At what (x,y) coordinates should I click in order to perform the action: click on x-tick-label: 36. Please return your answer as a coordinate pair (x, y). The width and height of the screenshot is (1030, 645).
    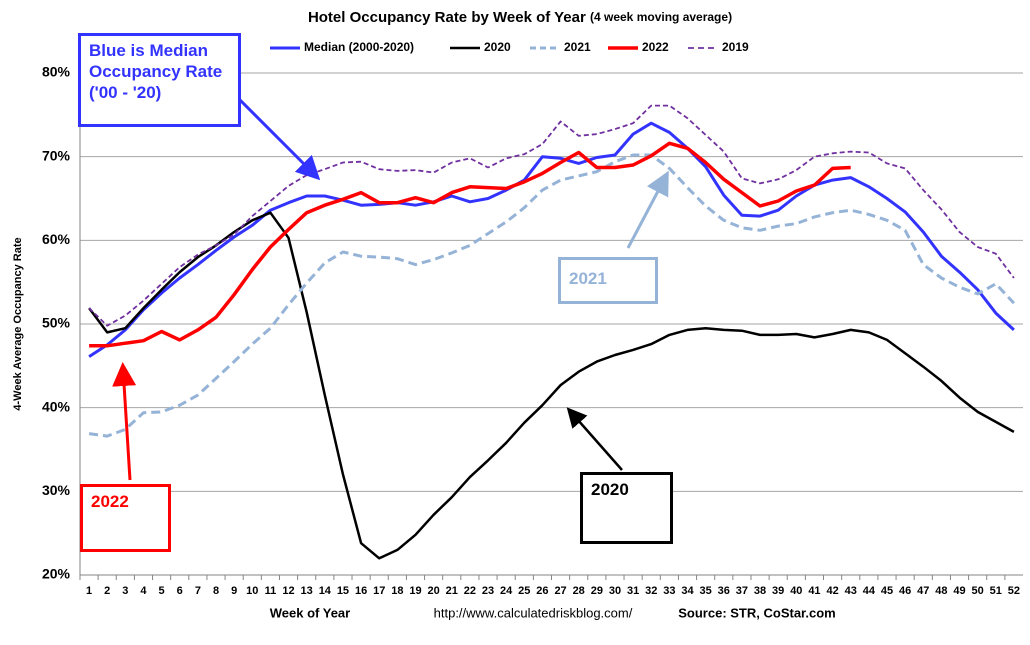
    Looking at the image, I should click on (724, 591).